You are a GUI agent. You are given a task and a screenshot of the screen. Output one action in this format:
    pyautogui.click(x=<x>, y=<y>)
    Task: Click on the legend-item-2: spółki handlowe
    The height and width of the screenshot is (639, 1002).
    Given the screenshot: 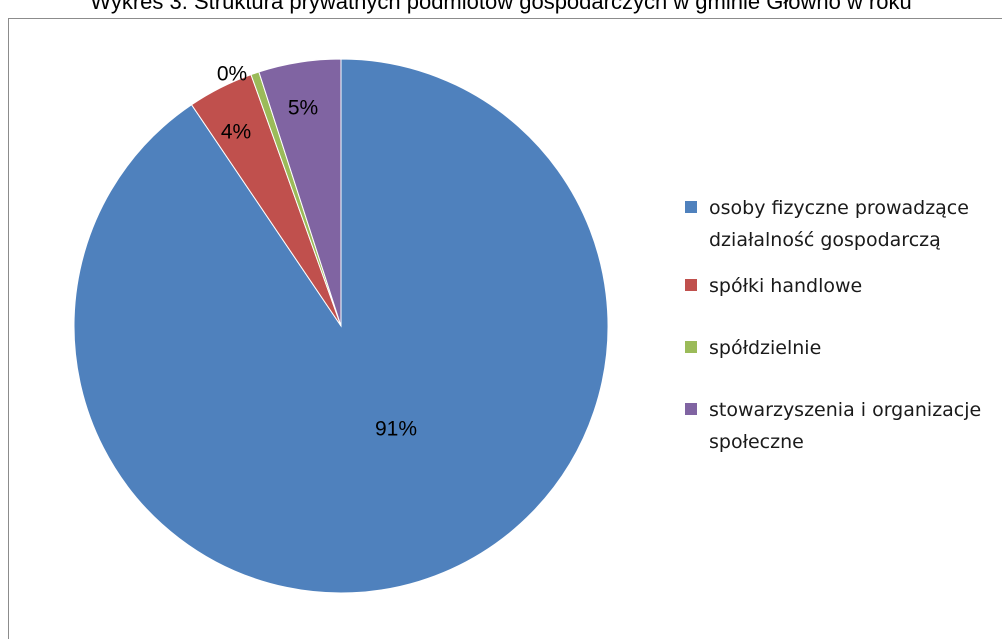 What is the action you would take?
    pyautogui.click(x=840, y=286)
    